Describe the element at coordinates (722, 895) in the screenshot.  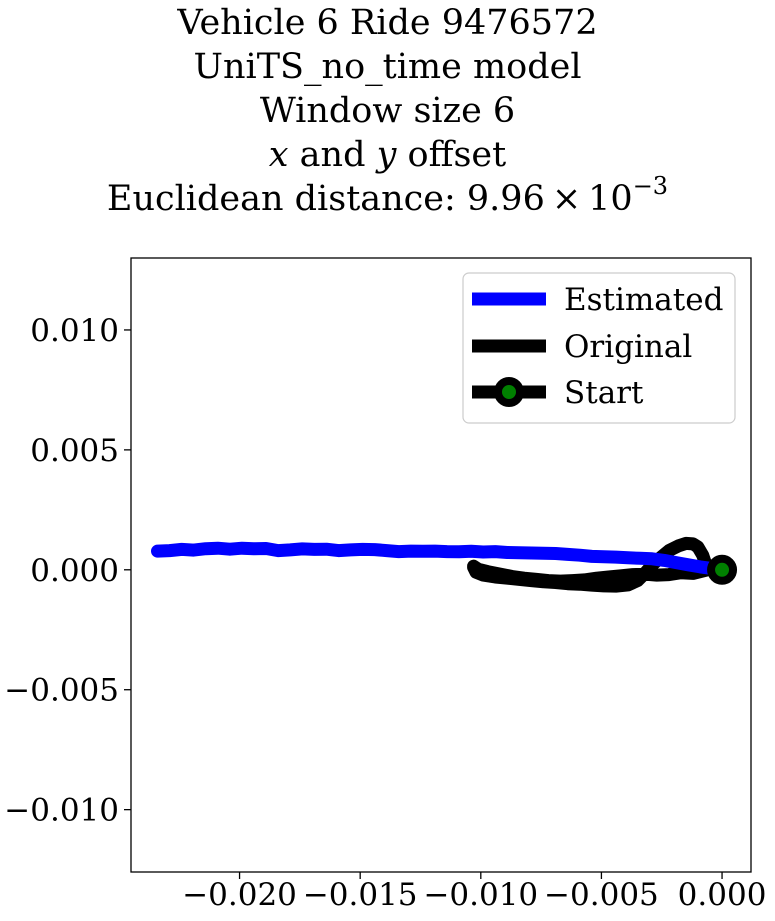
I see `x-tick-label: 0.000` at that location.